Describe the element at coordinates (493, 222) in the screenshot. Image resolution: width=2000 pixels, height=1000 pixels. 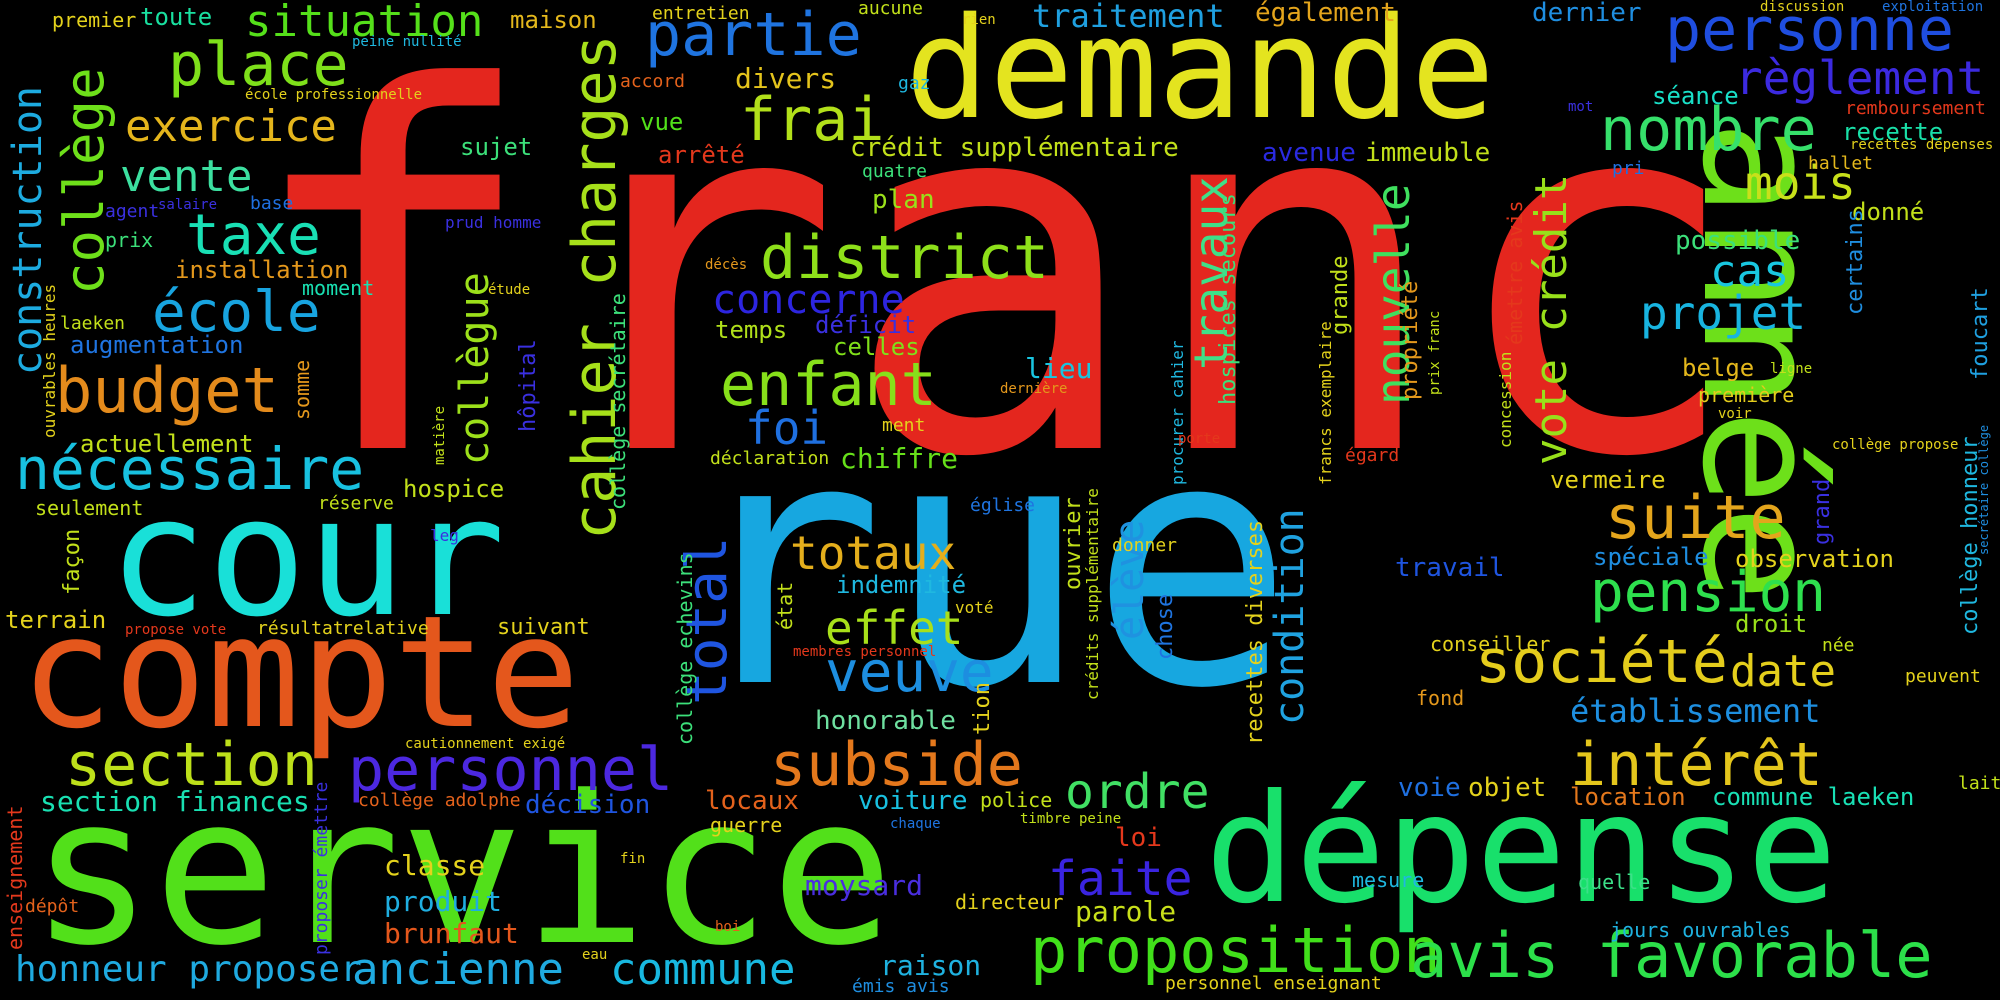
I see `word-prud-homme: prud homme` at that location.